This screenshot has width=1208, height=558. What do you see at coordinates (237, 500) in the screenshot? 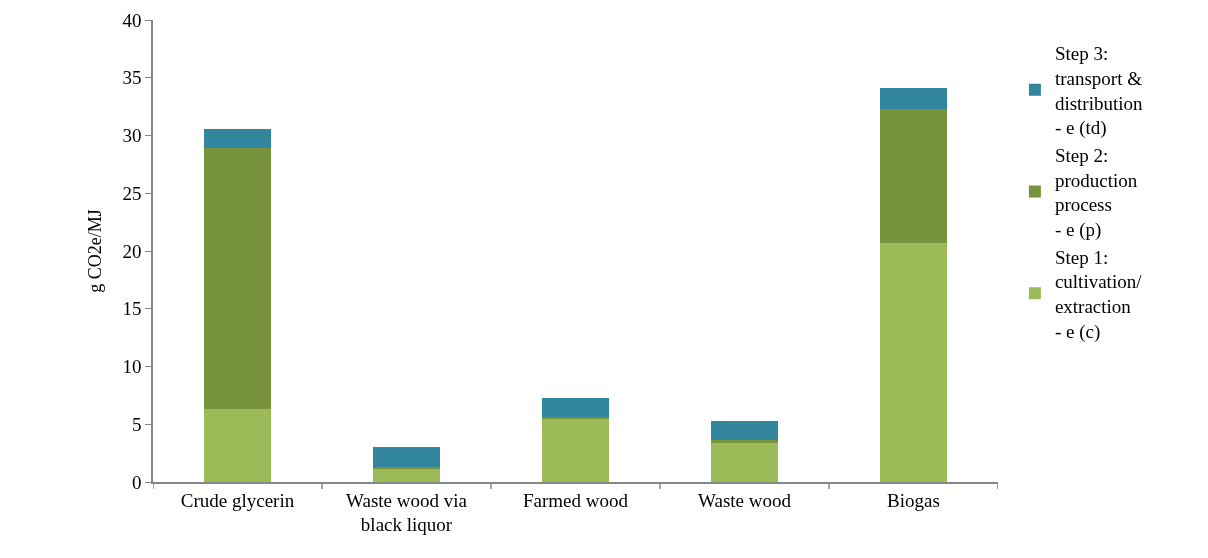
I see `x-tick-label: Crude glycerin` at bounding box center [237, 500].